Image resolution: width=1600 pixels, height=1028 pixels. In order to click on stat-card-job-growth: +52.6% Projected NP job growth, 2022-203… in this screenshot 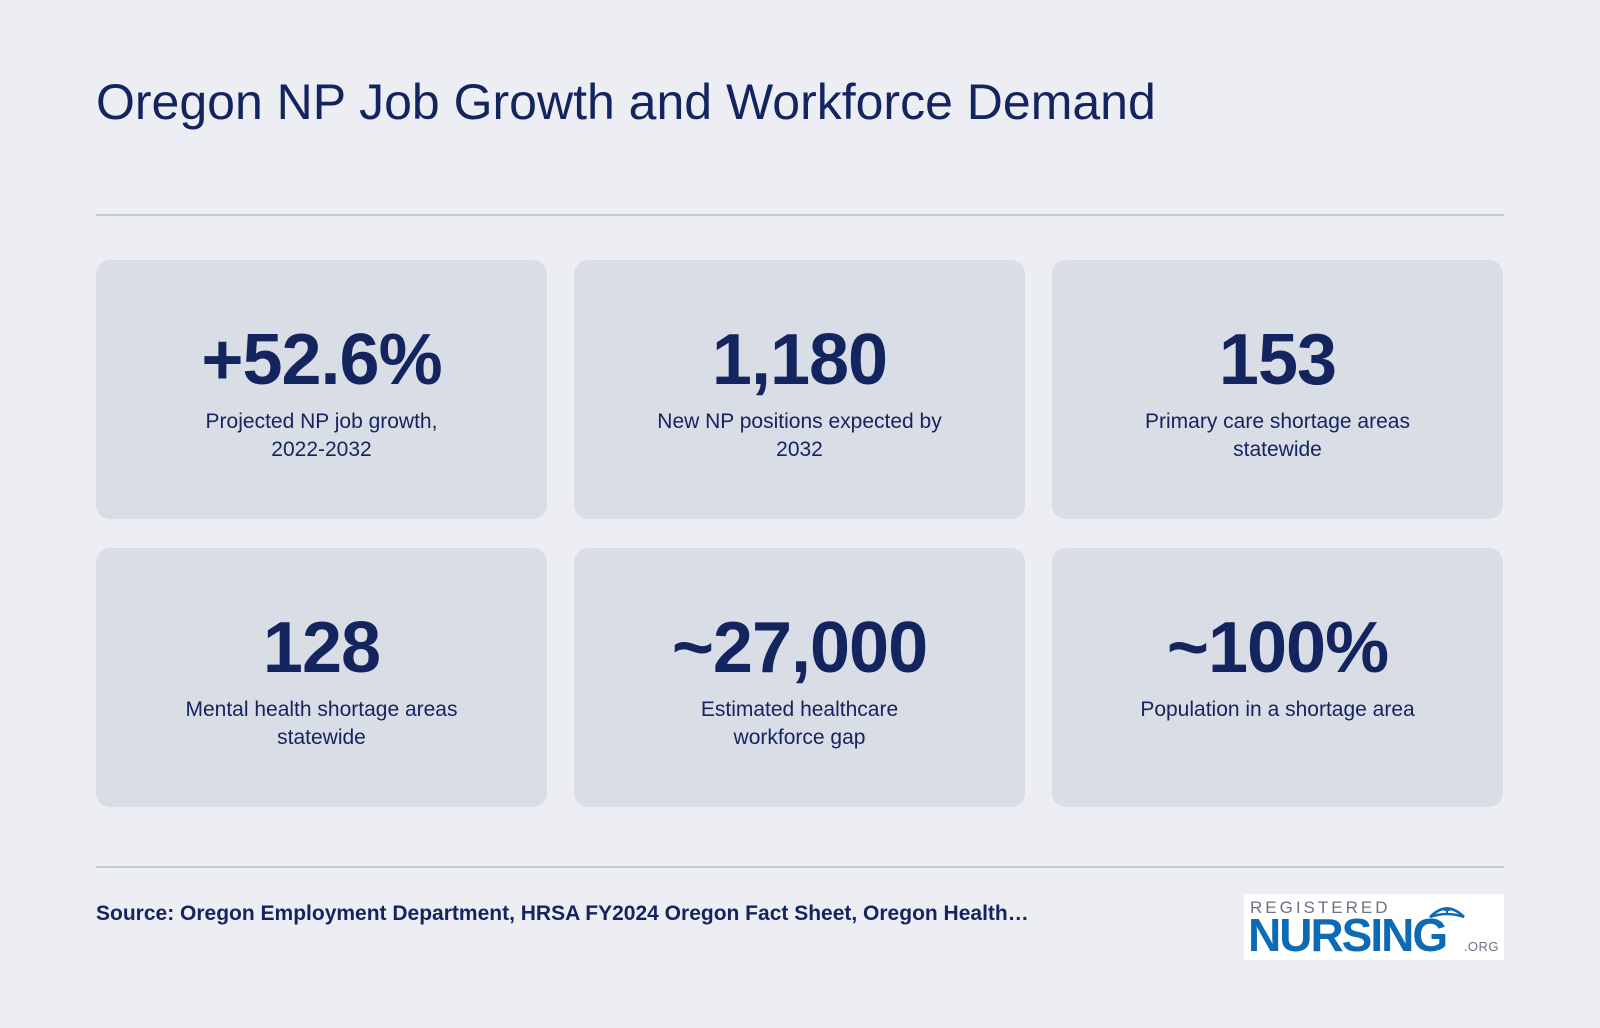, I will do `click(321, 389)`.